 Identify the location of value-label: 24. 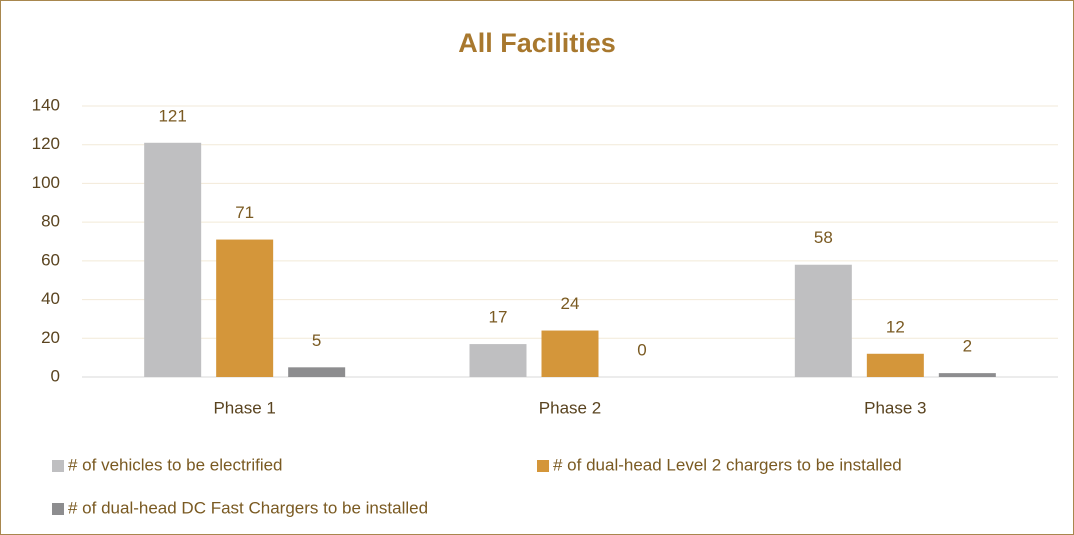
(570, 303).